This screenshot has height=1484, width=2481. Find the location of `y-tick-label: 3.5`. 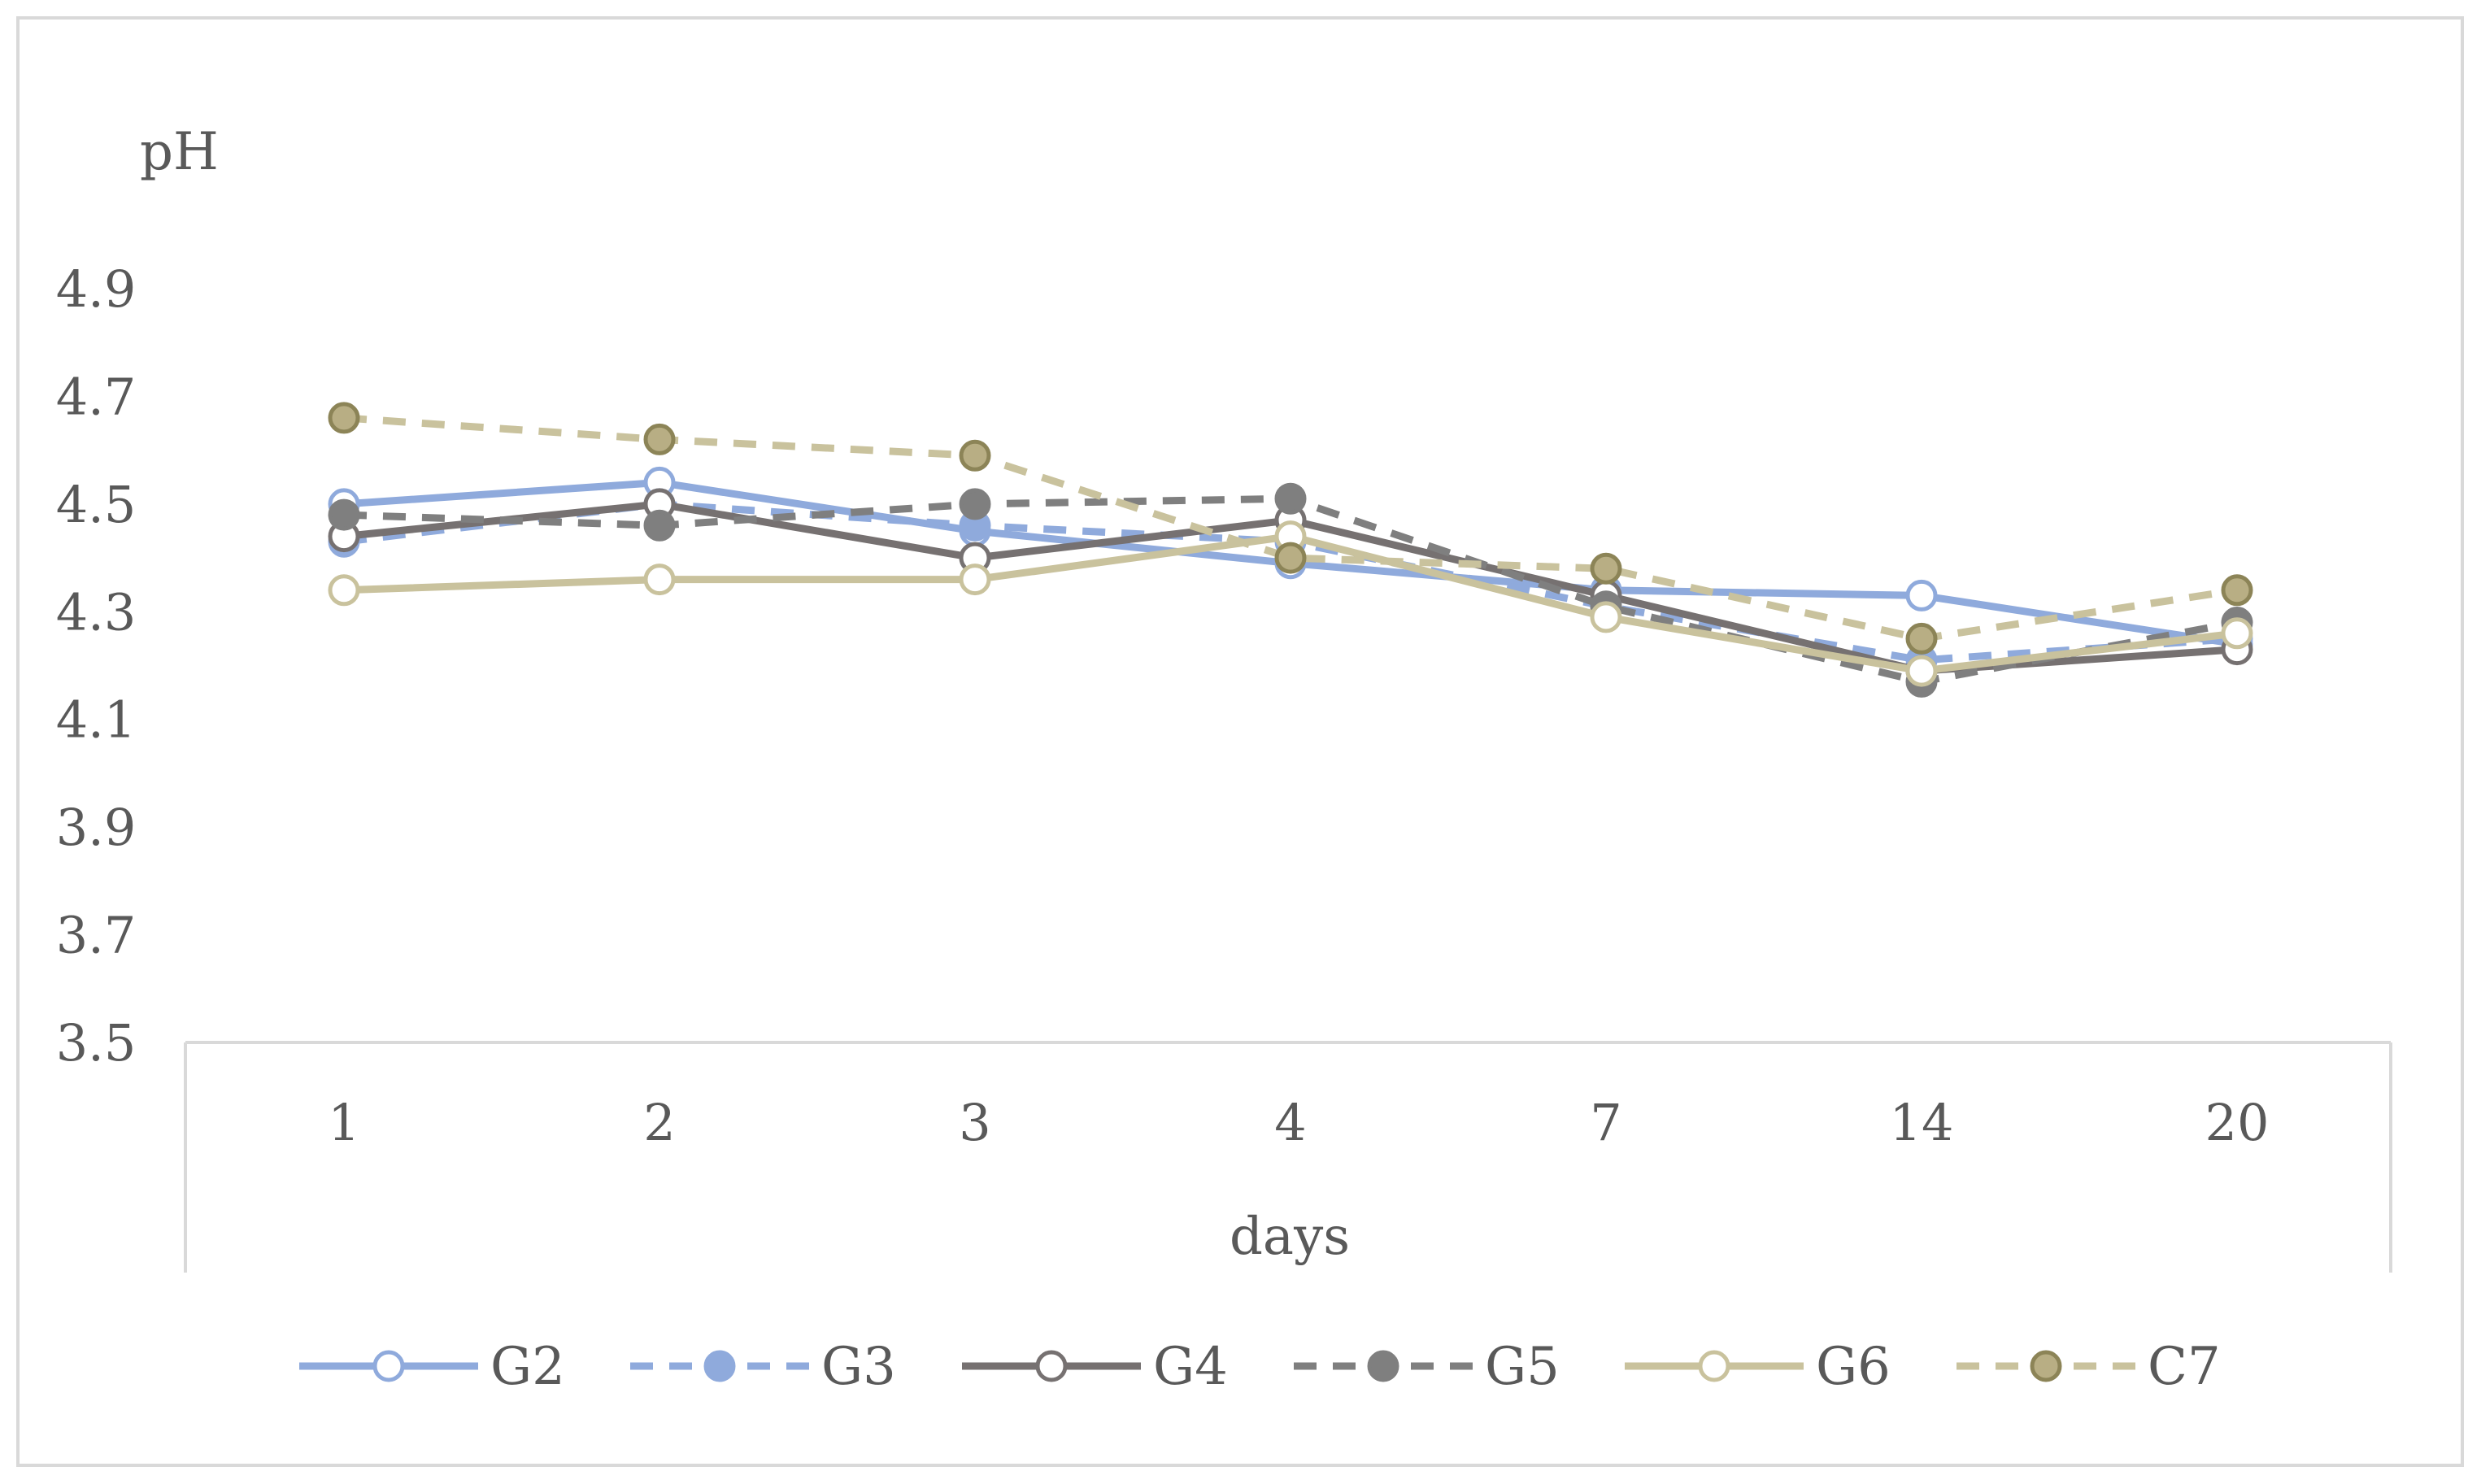

y-tick-label: 3.5 is located at coordinates (96, 1043).